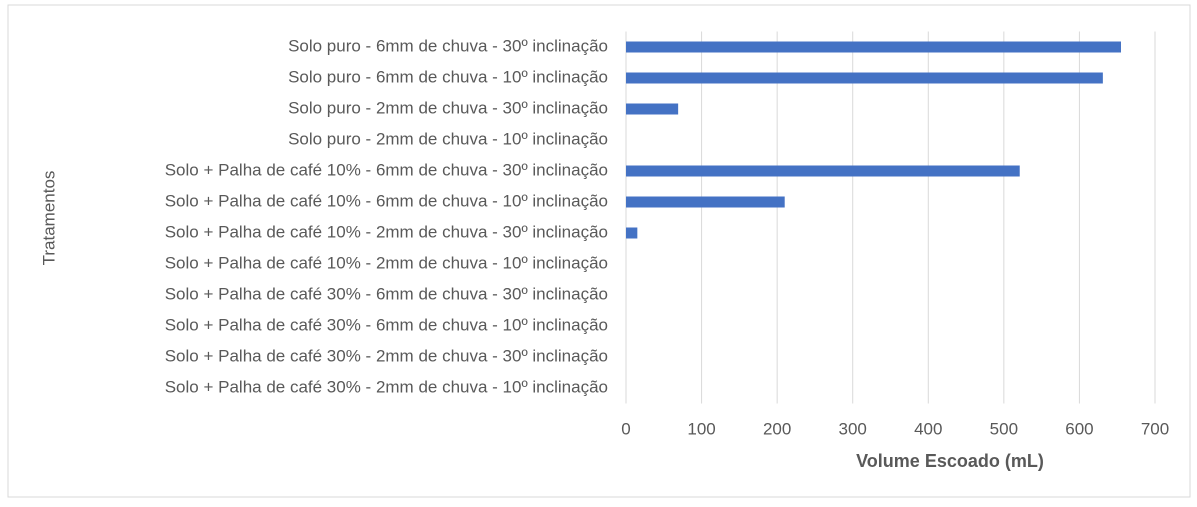 This screenshot has width=1197, height=507. What do you see at coordinates (1155, 428) in the screenshot?
I see `x-tick-label: 700` at bounding box center [1155, 428].